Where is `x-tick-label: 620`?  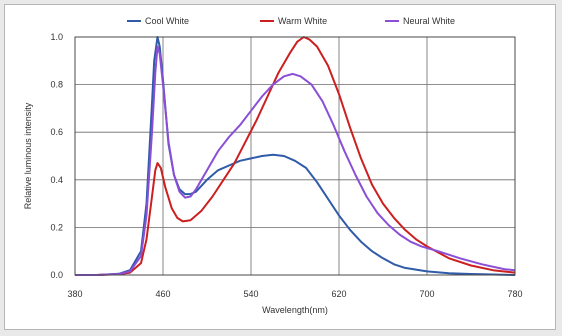 x-tick-label: 620 is located at coordinates (338, 294).